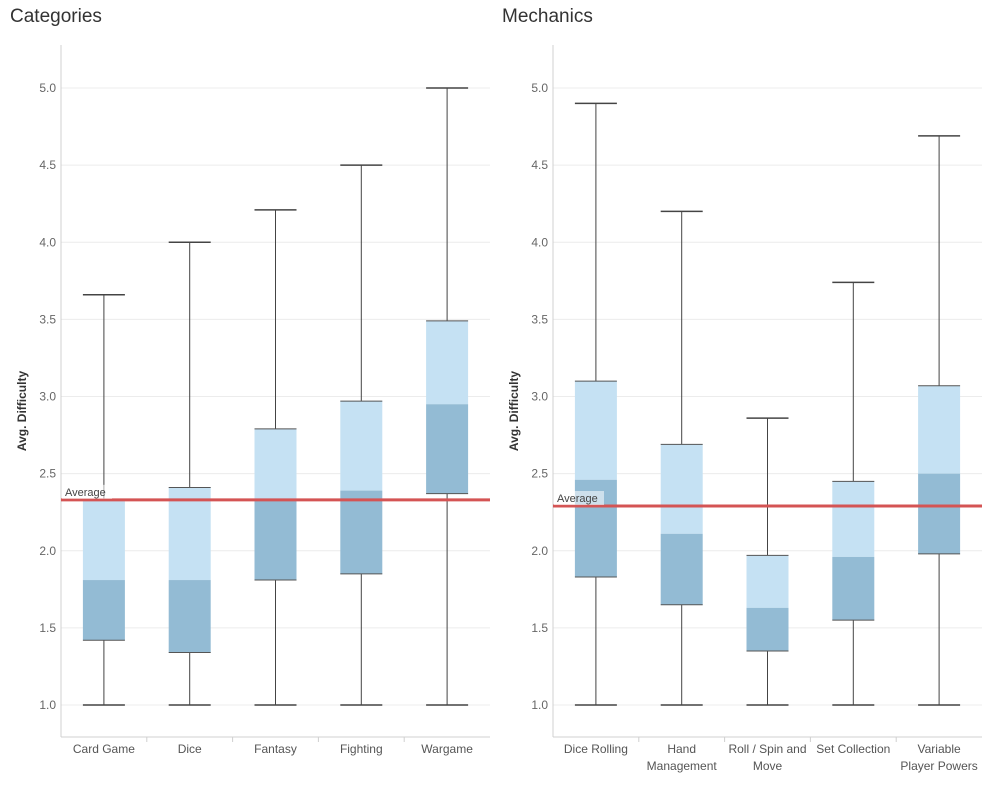 This screenshot has height=785, width=994. Describe the element at coordinates (275, 749) in the screenshot. I see `x-category-label: Fantasy` at that location.